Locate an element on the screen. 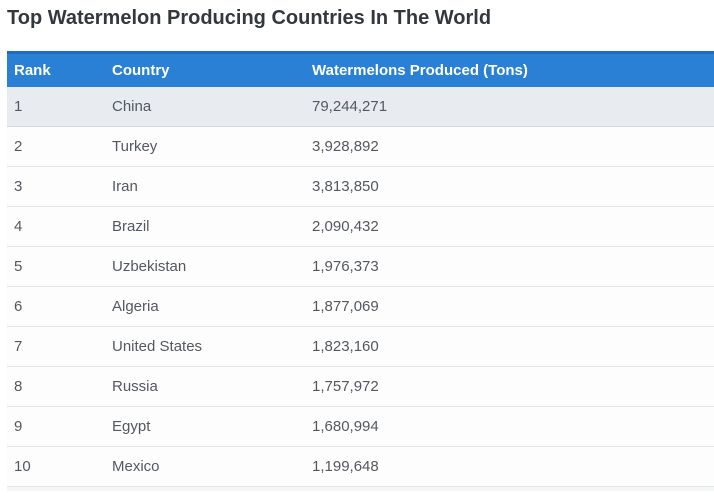 Image resolution: width=714 pixels, height=497 pixels. table-header: Rank Country Watermelons Produced (Tons) is located at coordinates (360, 69).